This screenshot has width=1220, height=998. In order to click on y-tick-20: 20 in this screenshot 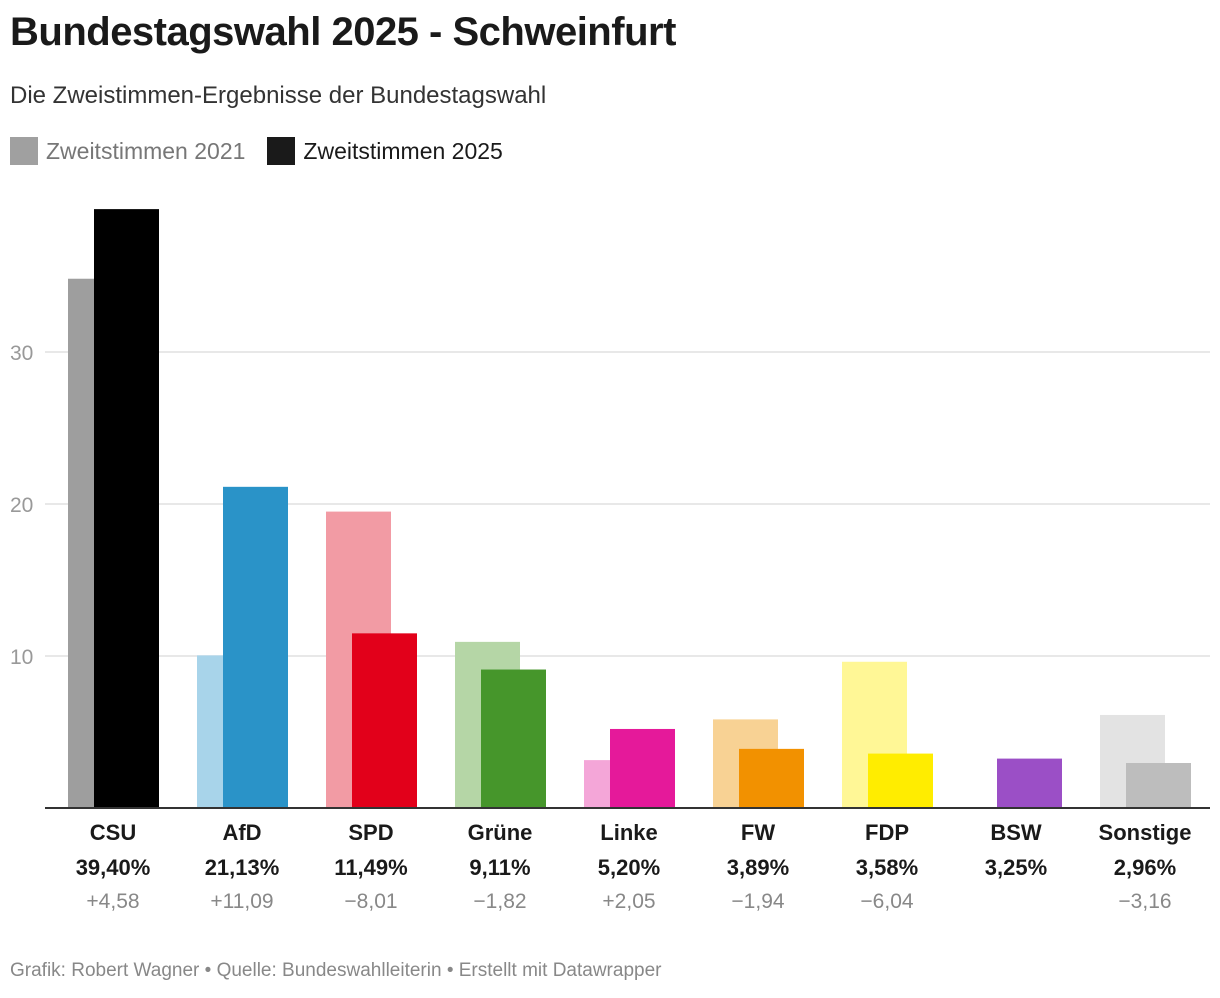, I will do `click(21, 505)`.